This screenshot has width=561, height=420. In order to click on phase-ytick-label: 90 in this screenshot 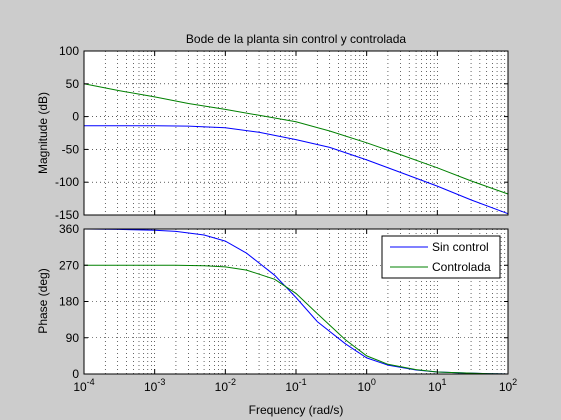, I will do `click(73, 338)`.